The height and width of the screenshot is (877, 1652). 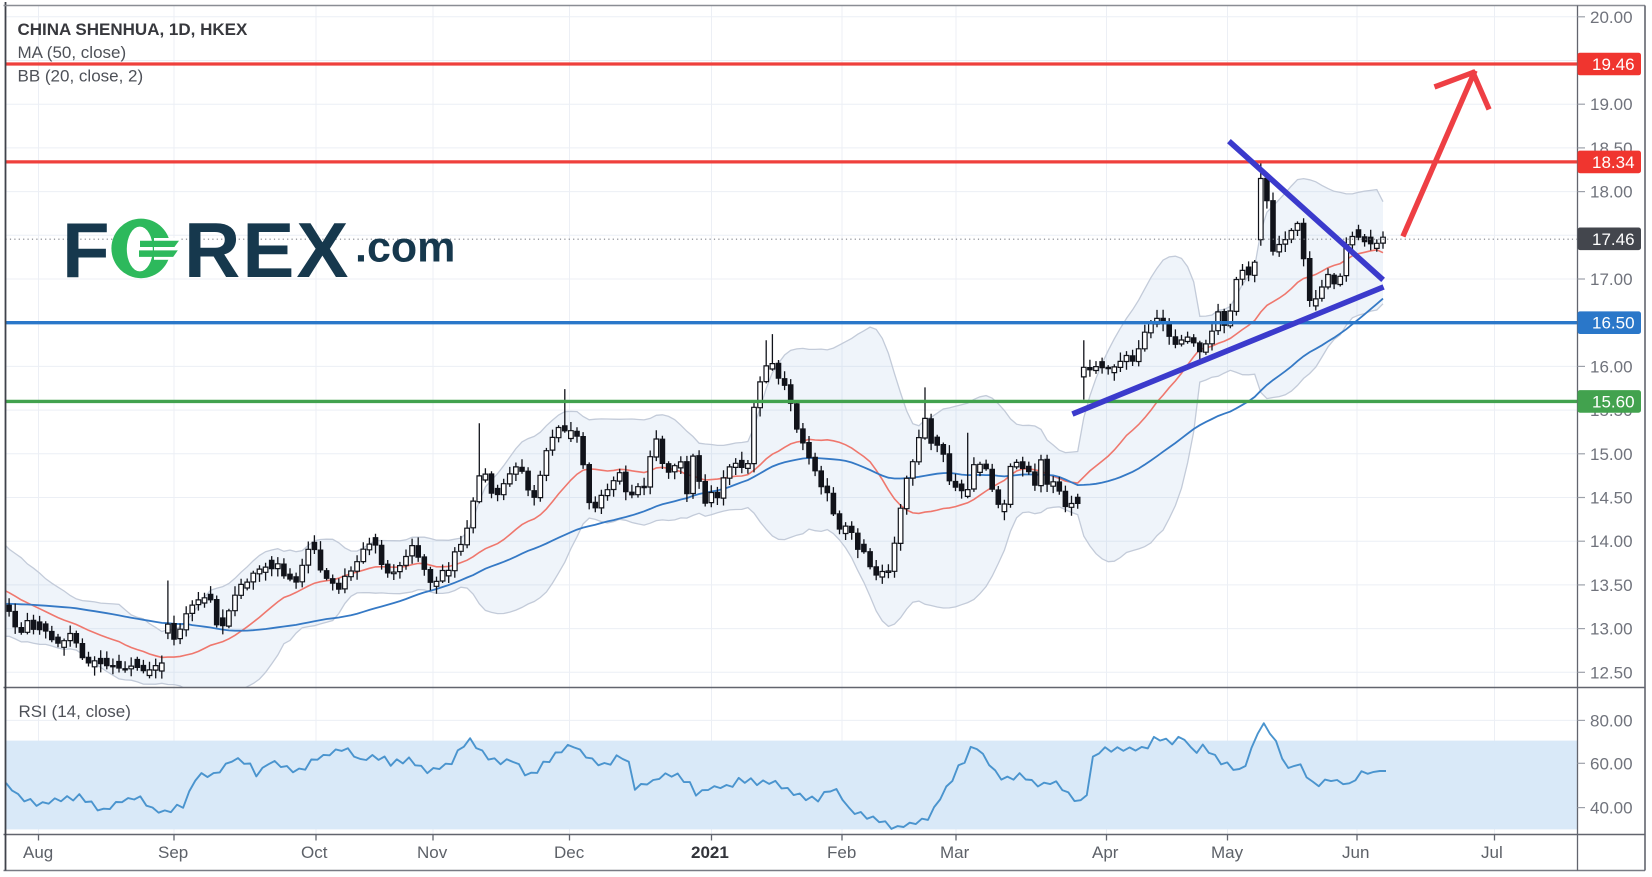 I want to click on svg-text: 16.00, so click(x=1611, y=366).